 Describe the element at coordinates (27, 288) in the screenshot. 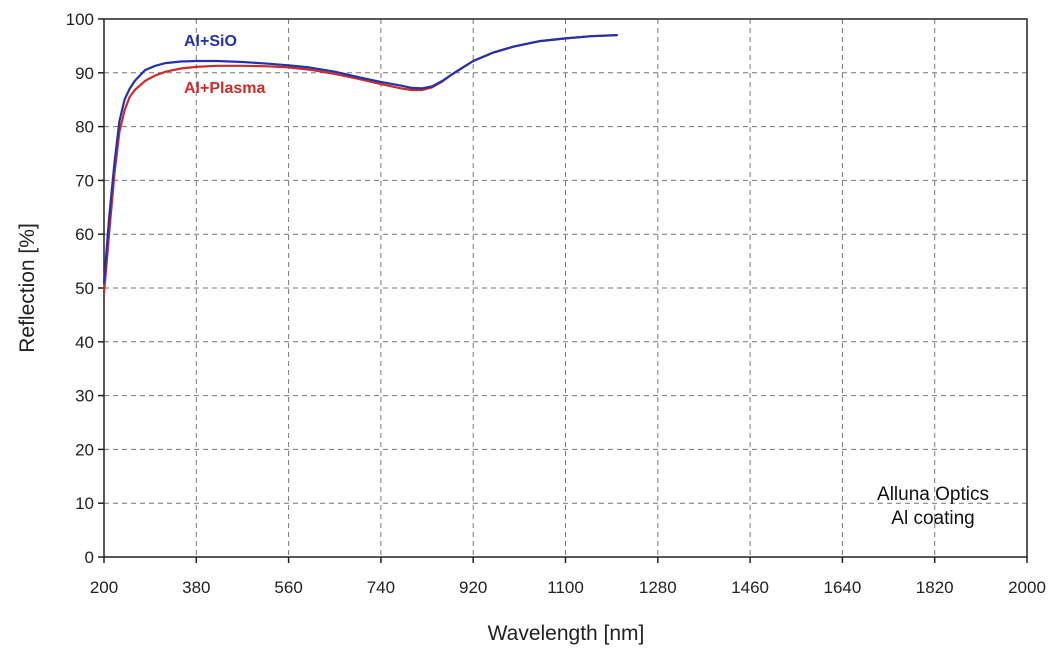

I see `y-axis-title: Reflection [%]` at that location.